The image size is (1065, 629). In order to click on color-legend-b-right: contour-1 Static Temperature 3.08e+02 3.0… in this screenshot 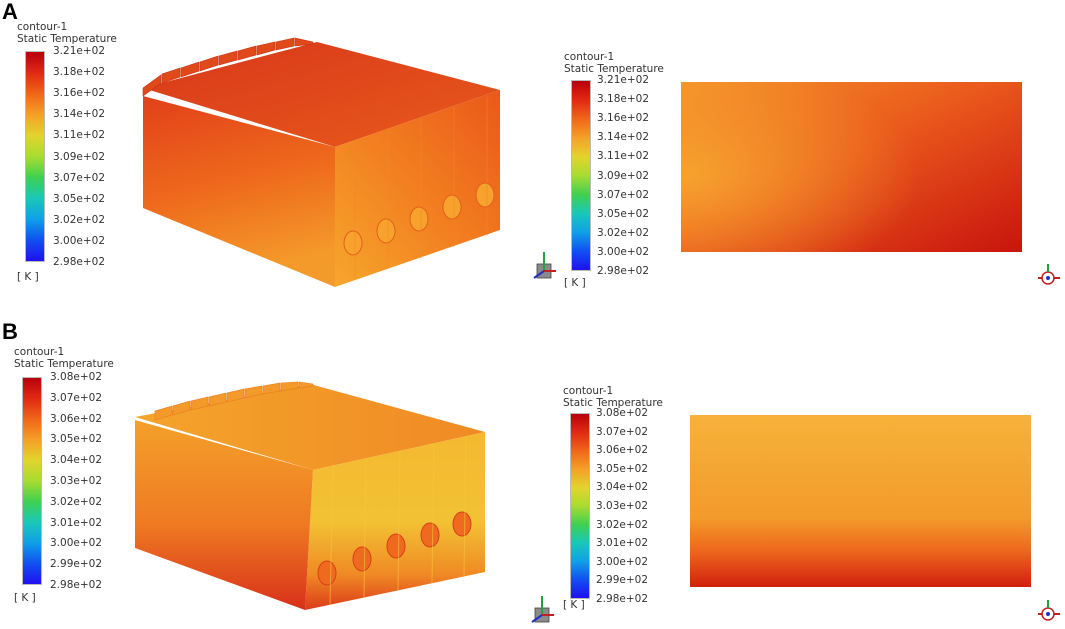, I will do `click(628, 505)`.